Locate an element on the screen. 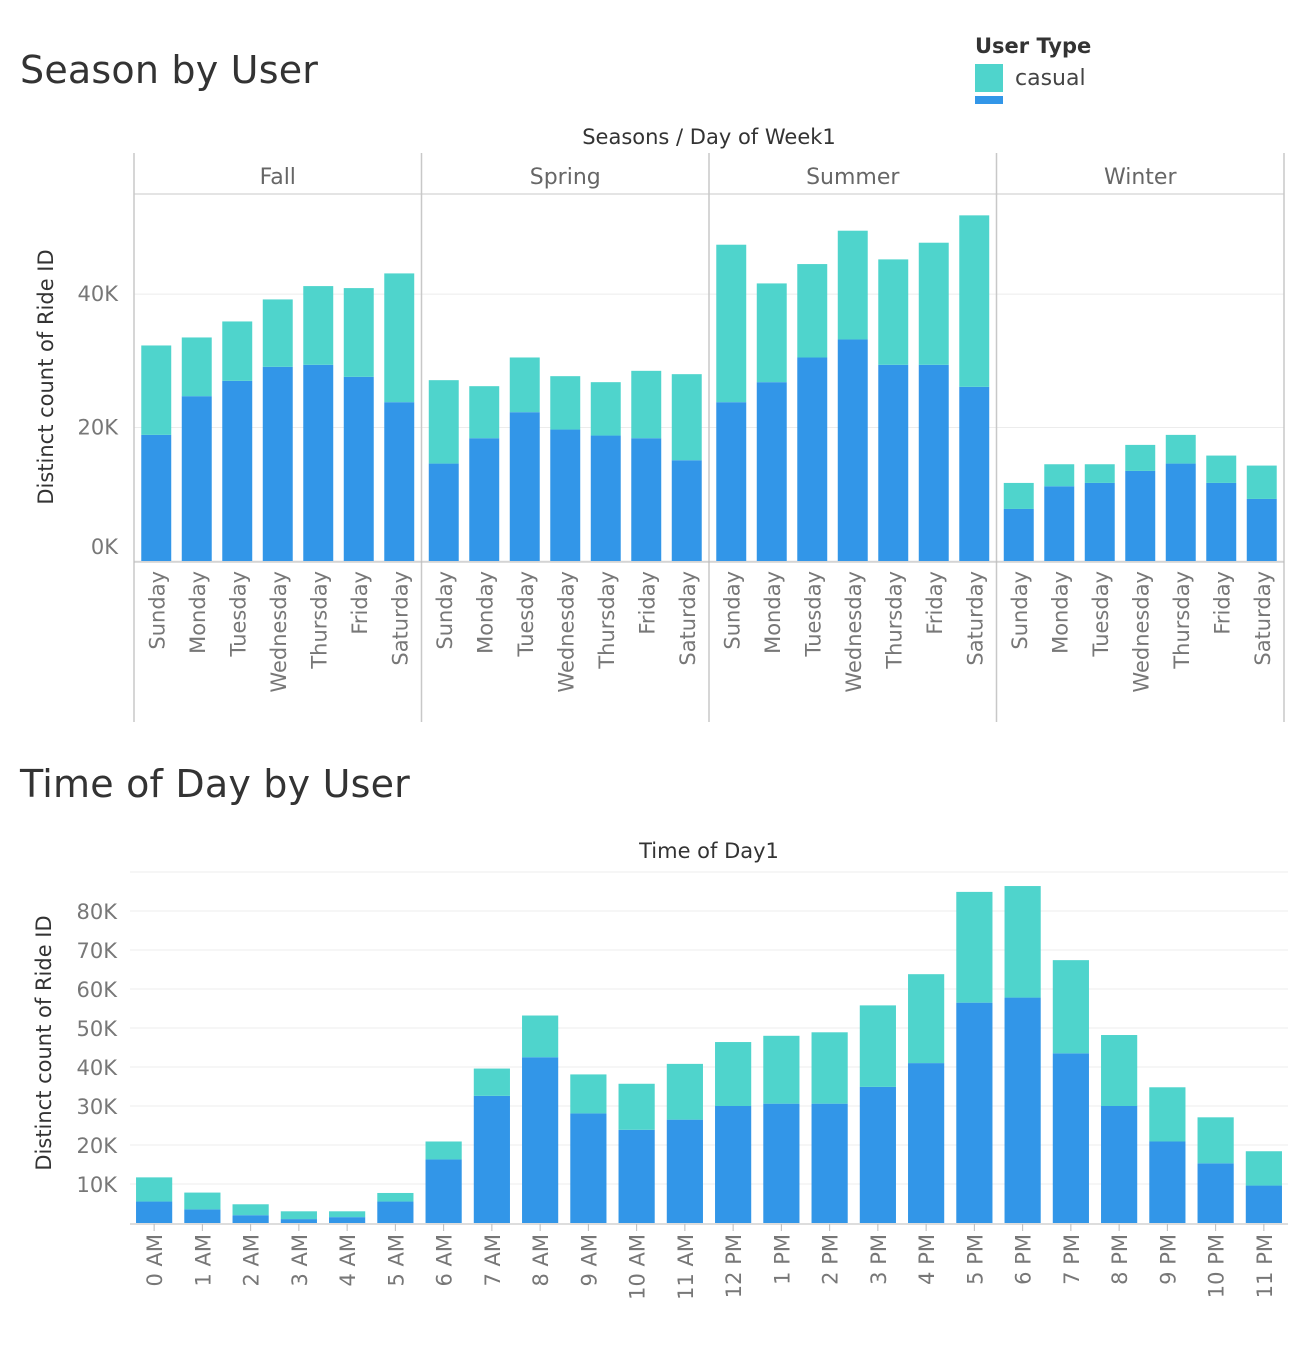 This screenshot has width=1298, height=1358. x-tick-label: 0 AM is located at coordinates (155, 1260).